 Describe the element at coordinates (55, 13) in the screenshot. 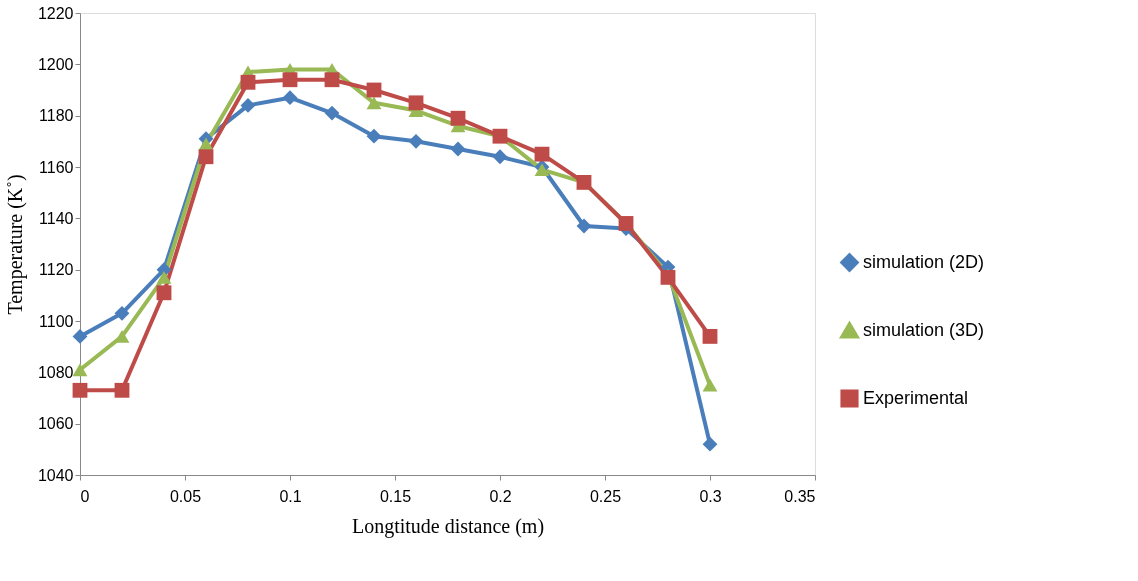

I see `y-tick-label: 1220` at that location.